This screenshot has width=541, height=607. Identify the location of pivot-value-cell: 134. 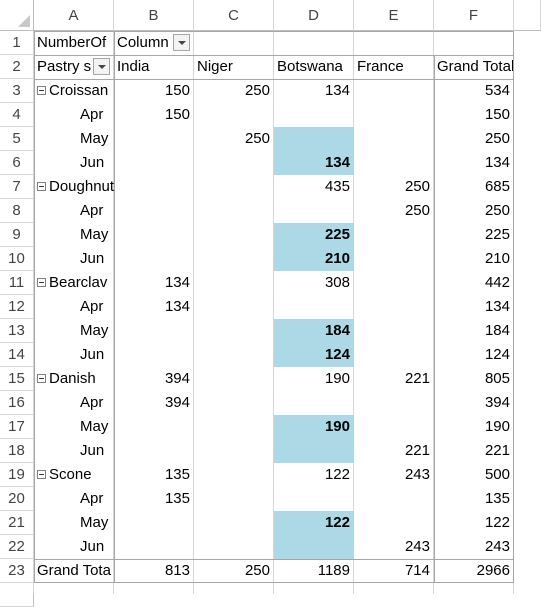
(497, 306).